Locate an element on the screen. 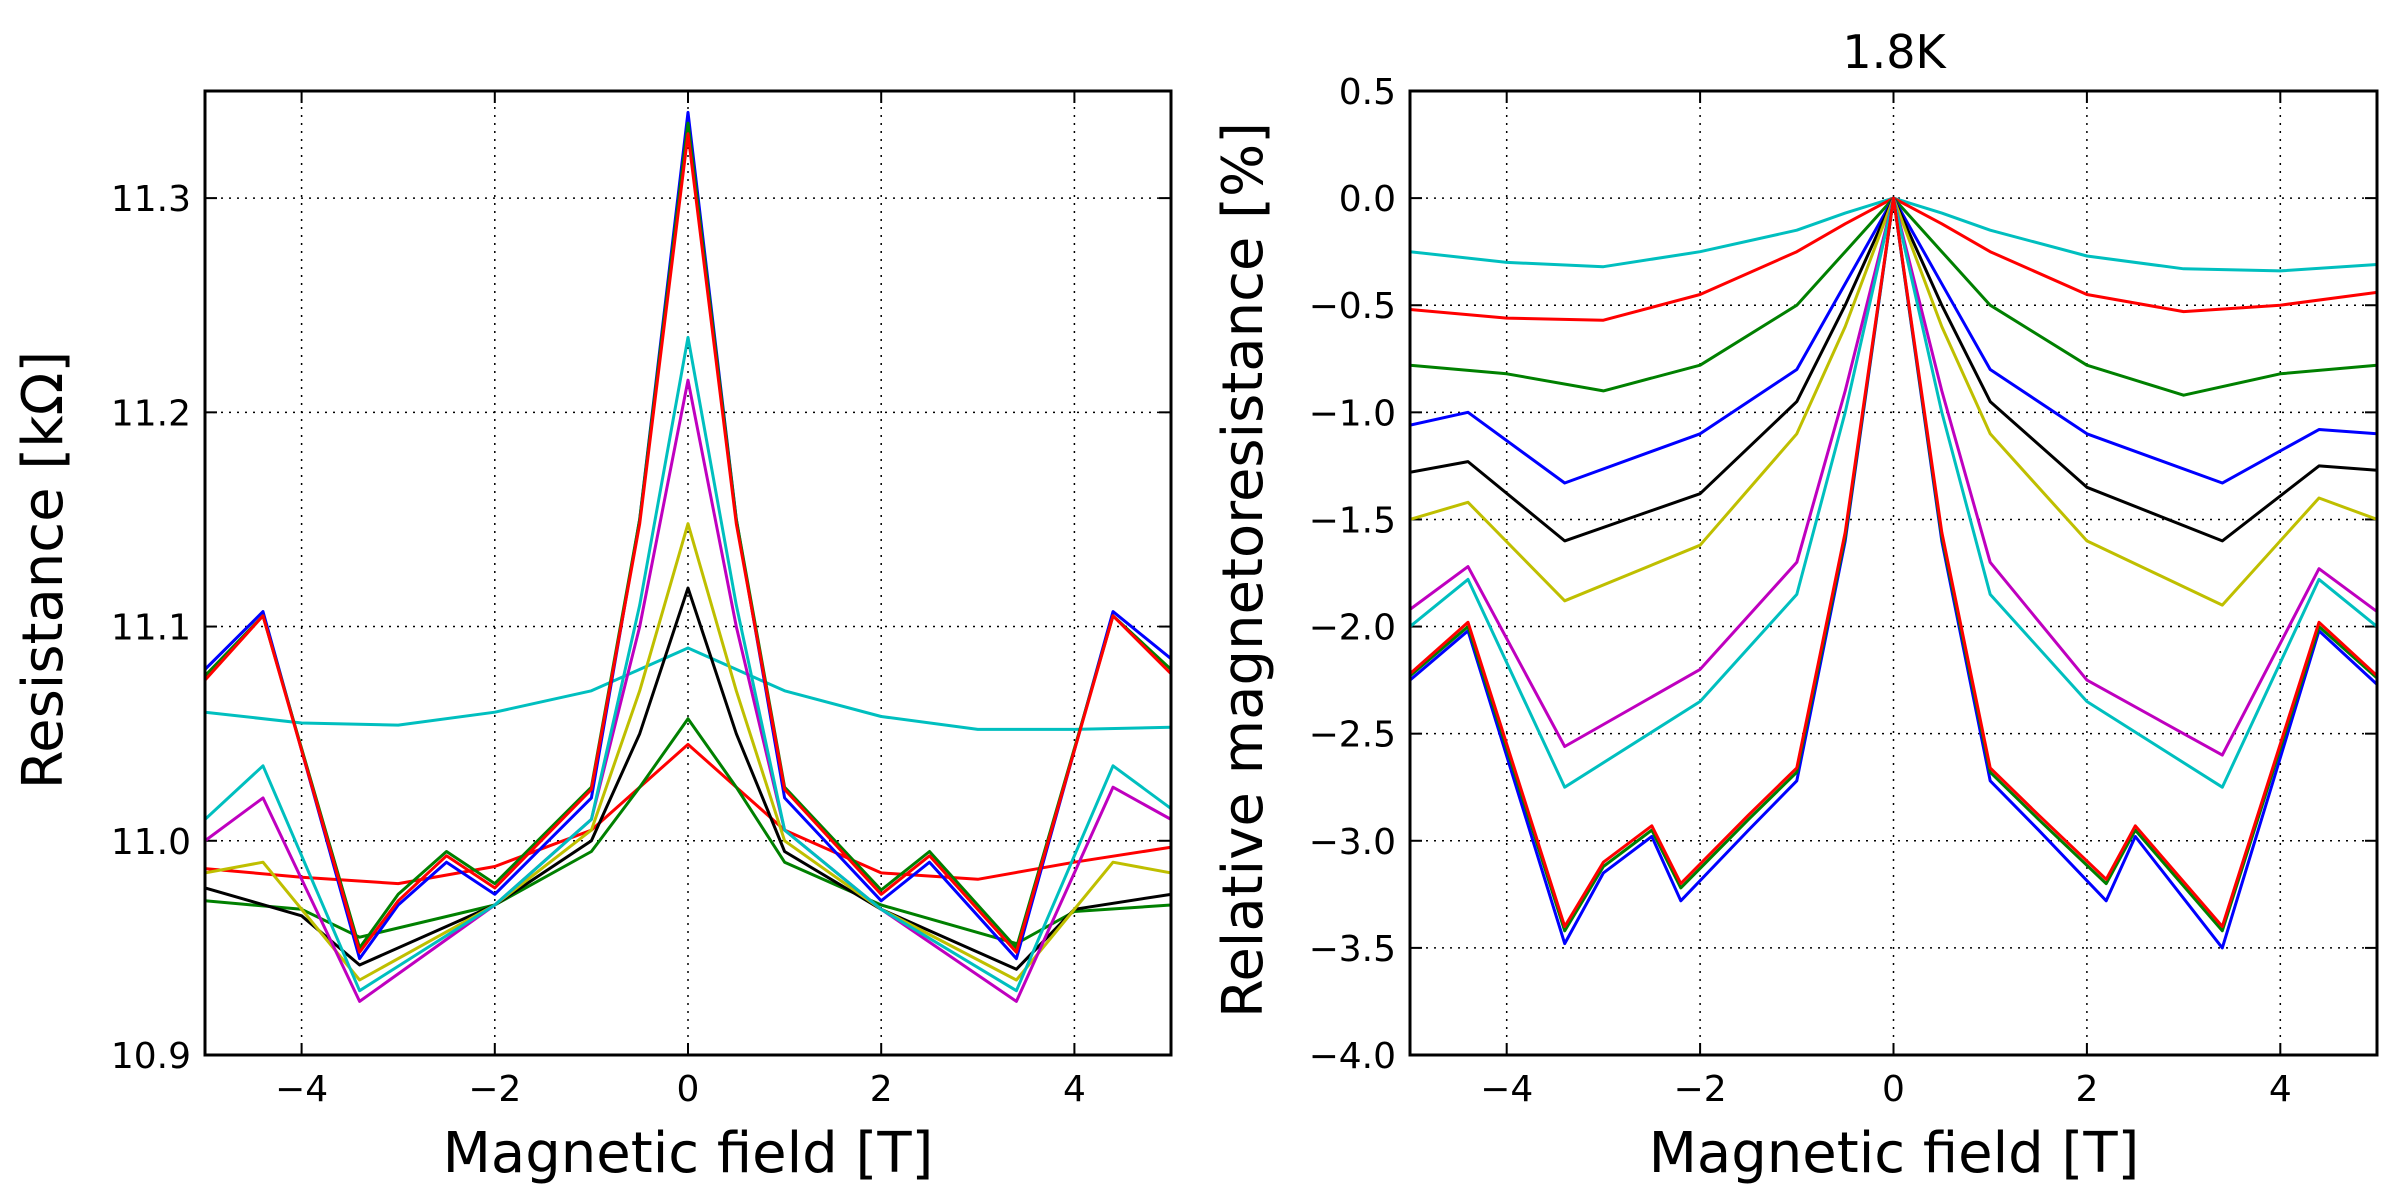 The image size is (2400, 1200). y-tick-label: 0.0 is located at coordinates (1367, 199).